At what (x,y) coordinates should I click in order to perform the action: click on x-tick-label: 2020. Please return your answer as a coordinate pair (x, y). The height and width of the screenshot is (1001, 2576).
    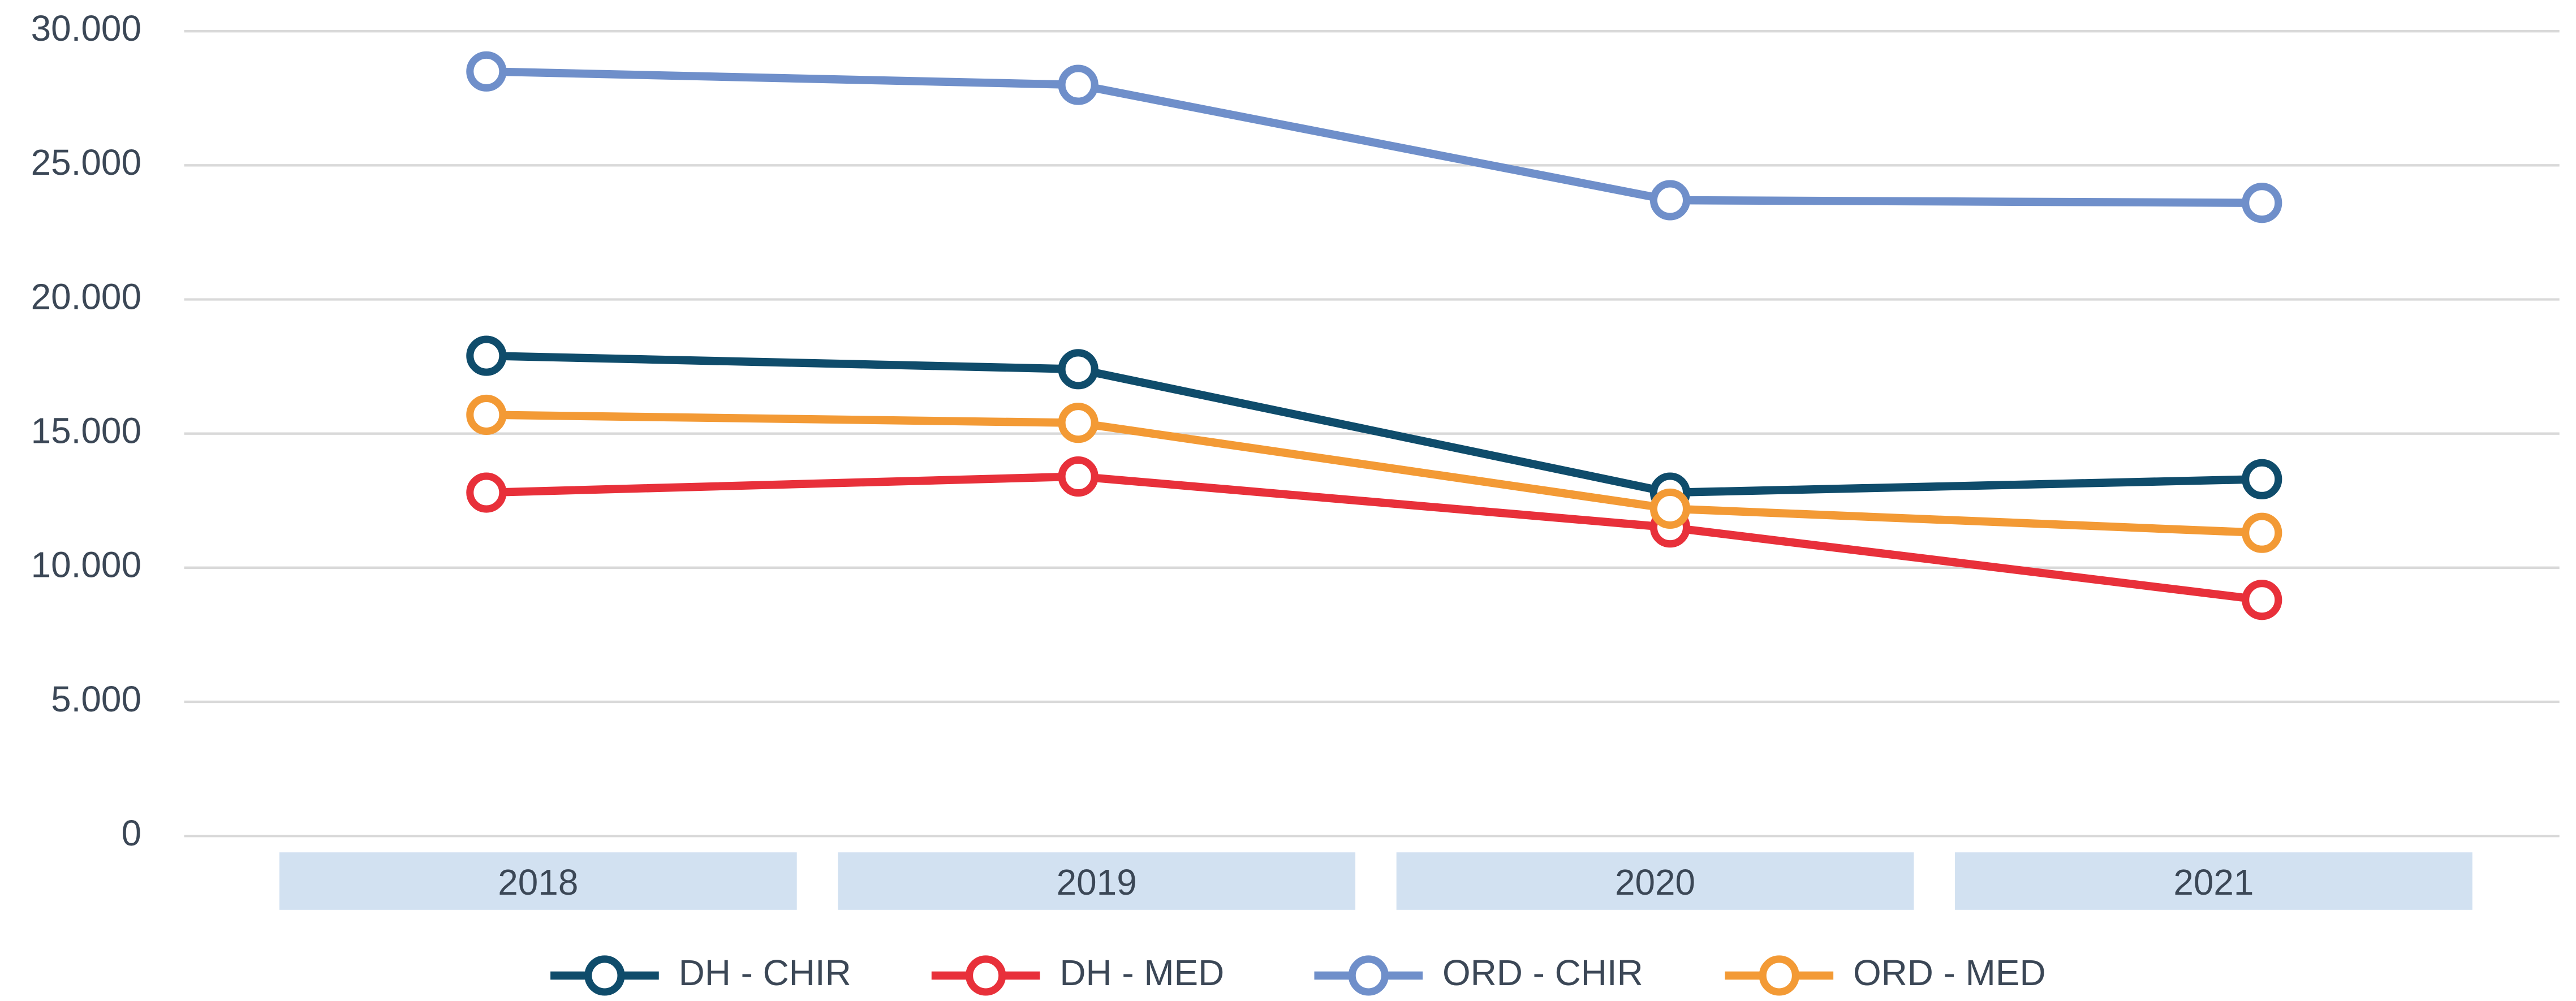
    Looking at the image, I should click on (1655, 883).